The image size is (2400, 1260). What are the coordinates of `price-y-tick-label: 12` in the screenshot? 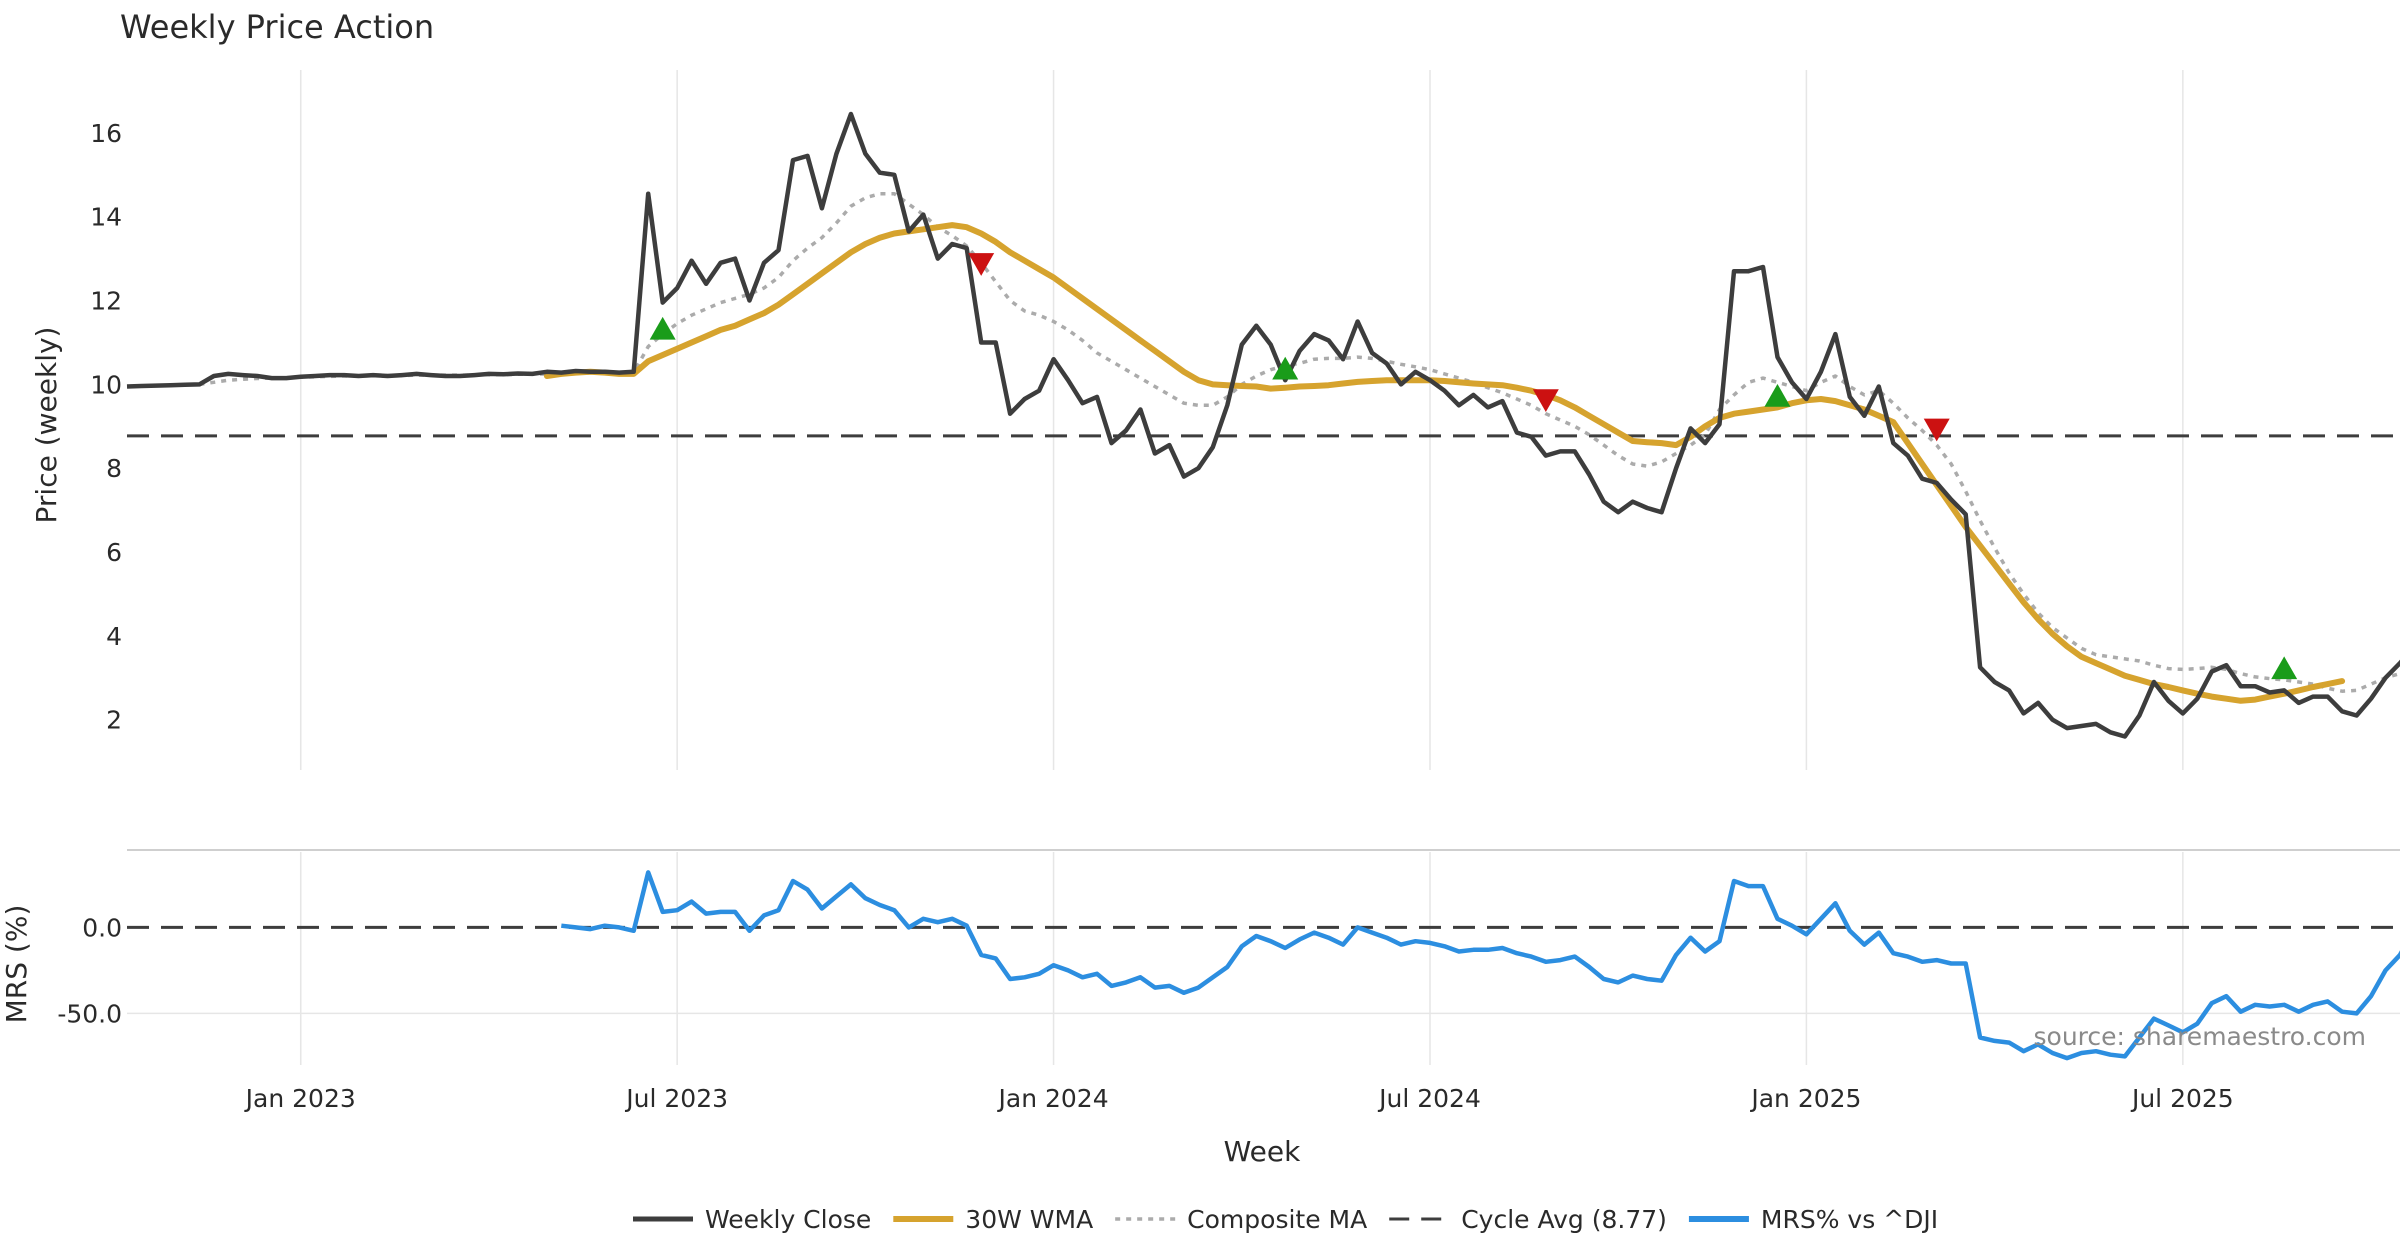 It's located at (106, 301).